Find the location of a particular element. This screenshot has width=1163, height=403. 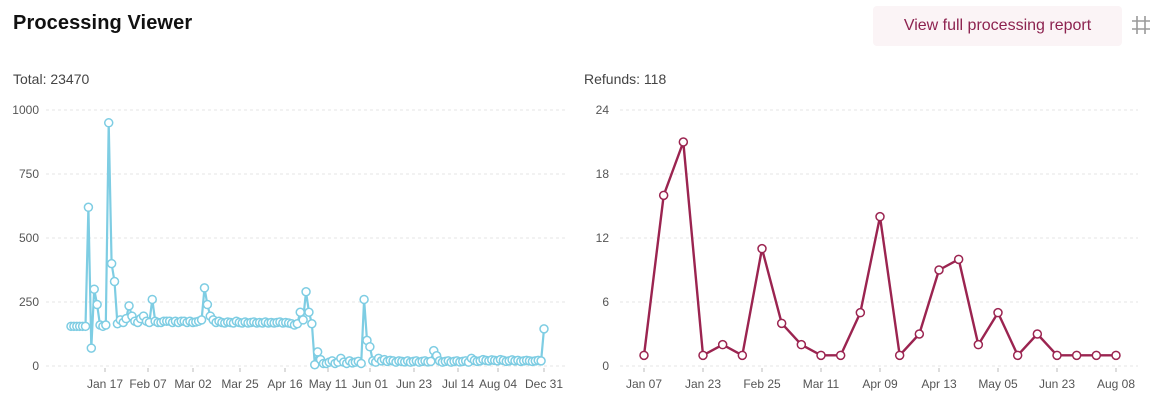

x-tick-label: Feb 25 is located at coordinates (762, 384).